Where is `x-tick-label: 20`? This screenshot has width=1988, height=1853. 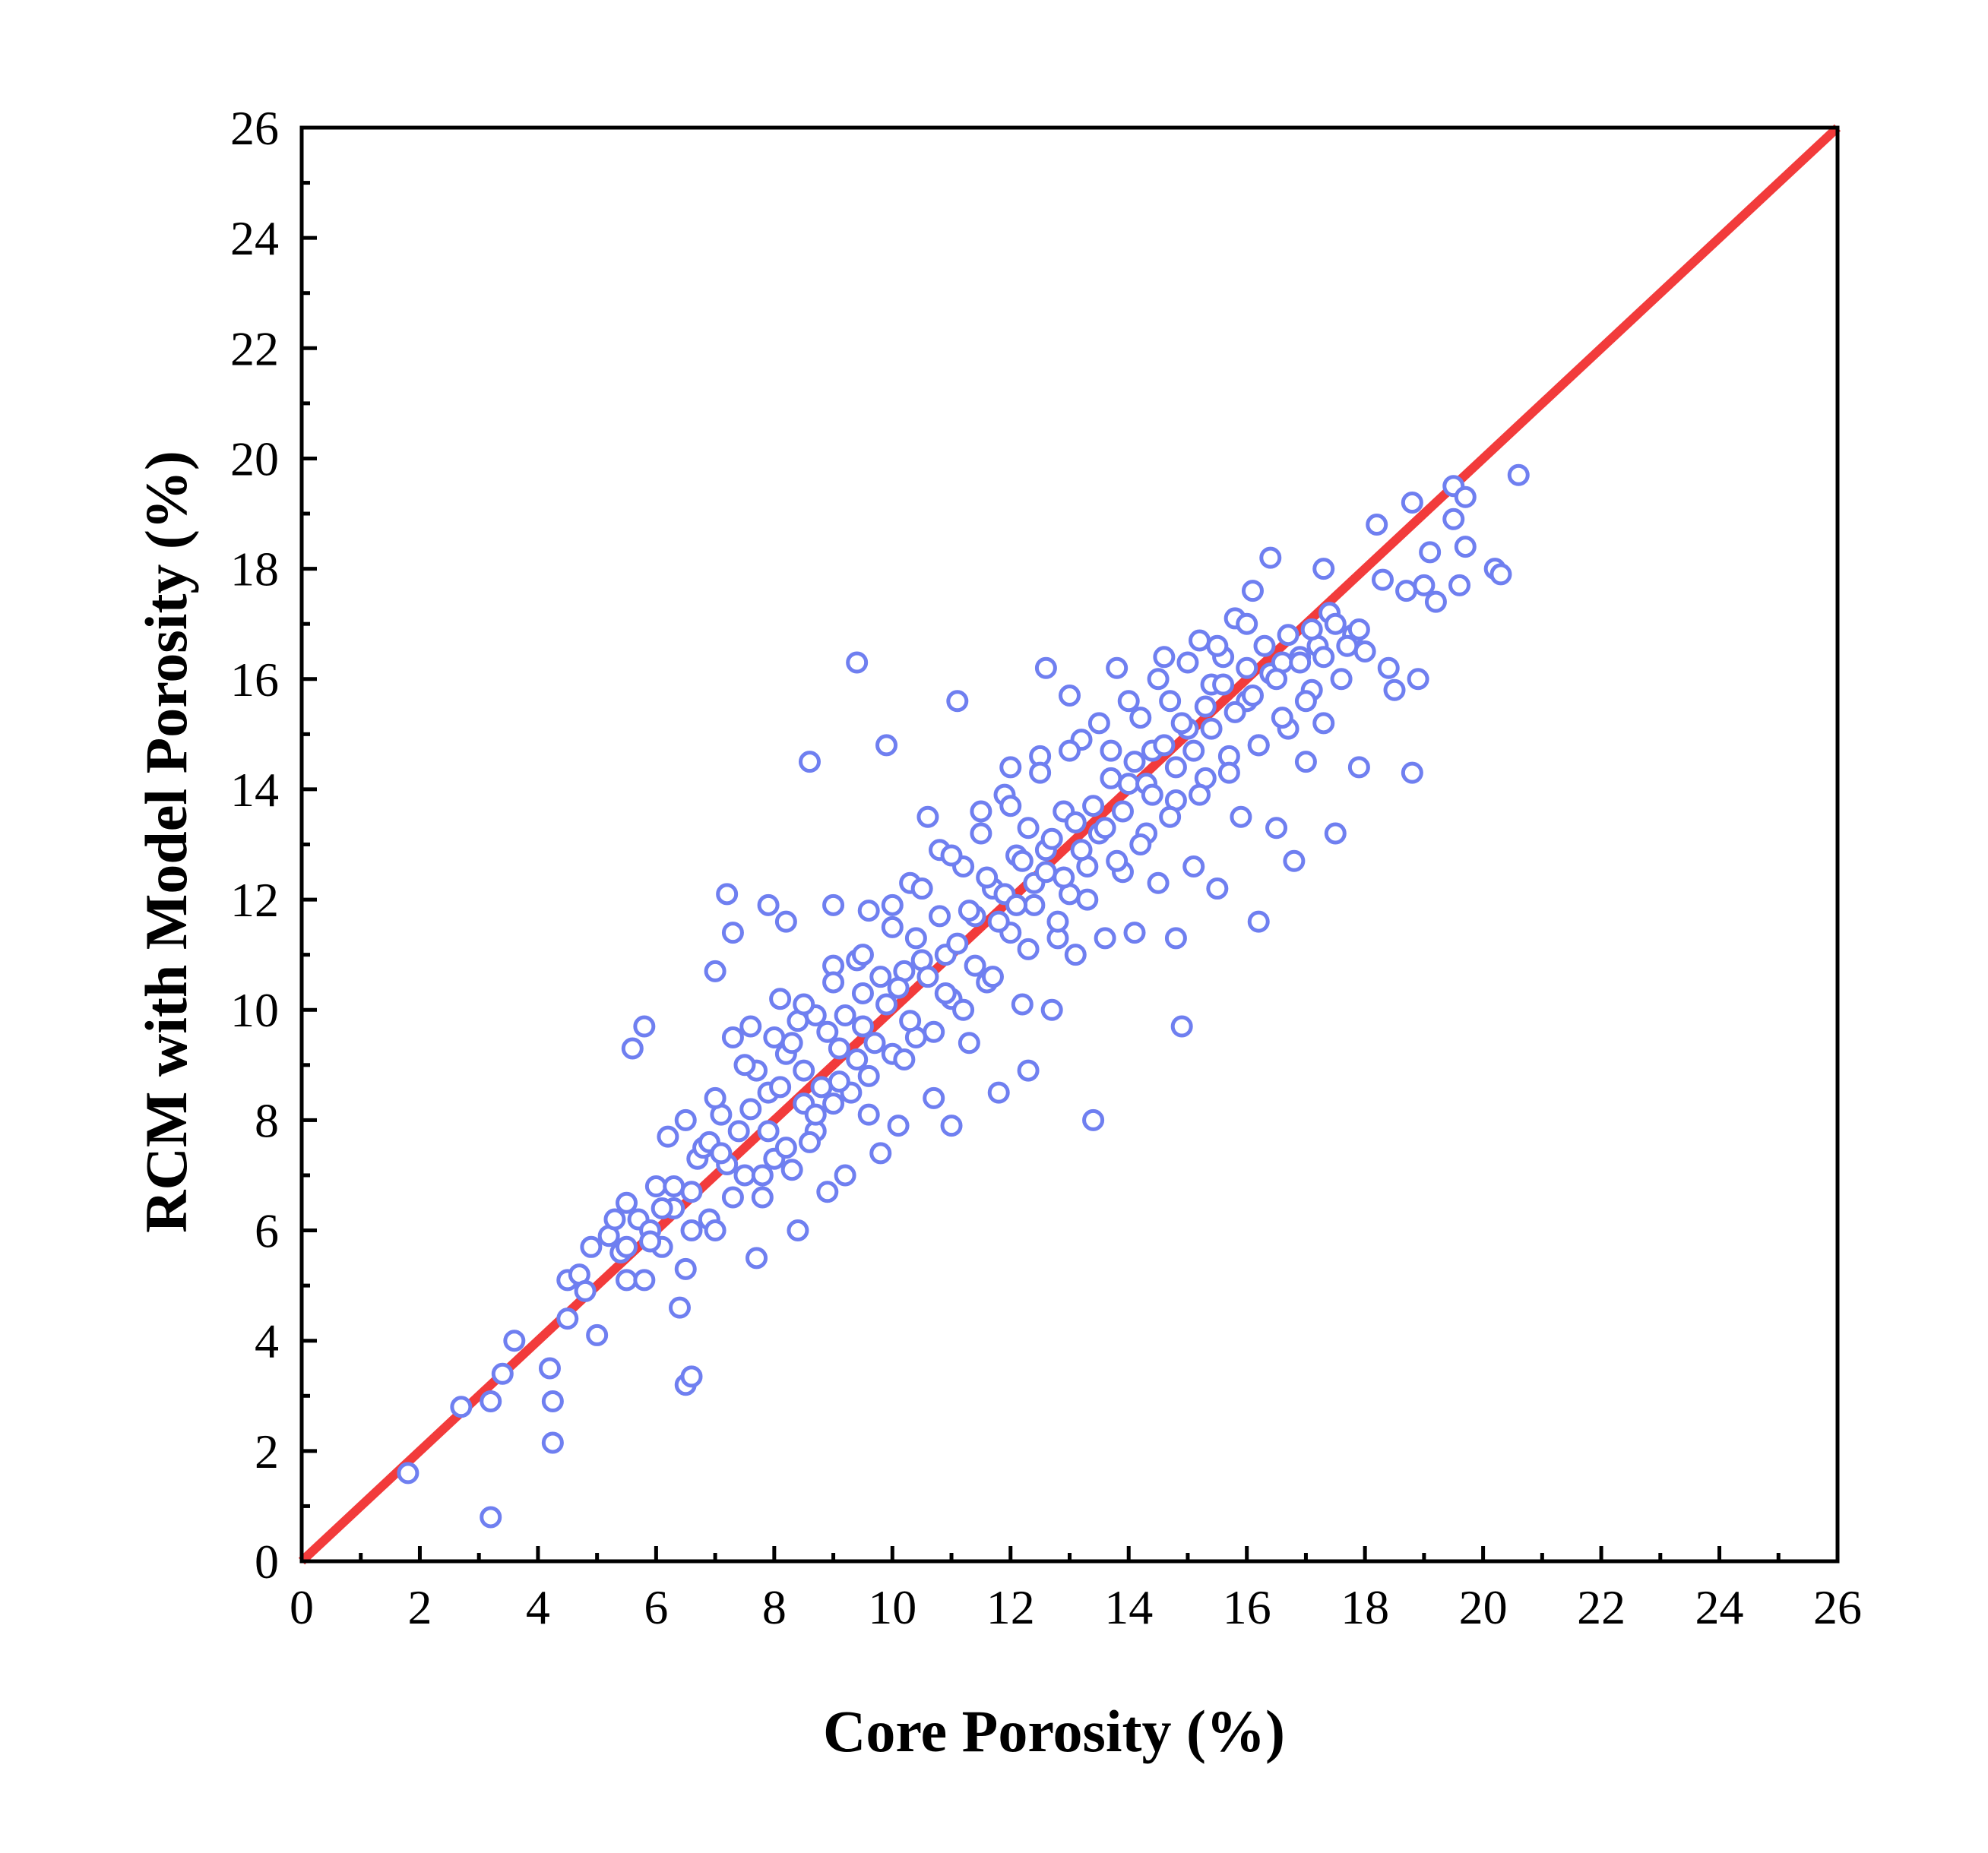 x-tick-label: 20 is located at coordinates (1483, 1607).